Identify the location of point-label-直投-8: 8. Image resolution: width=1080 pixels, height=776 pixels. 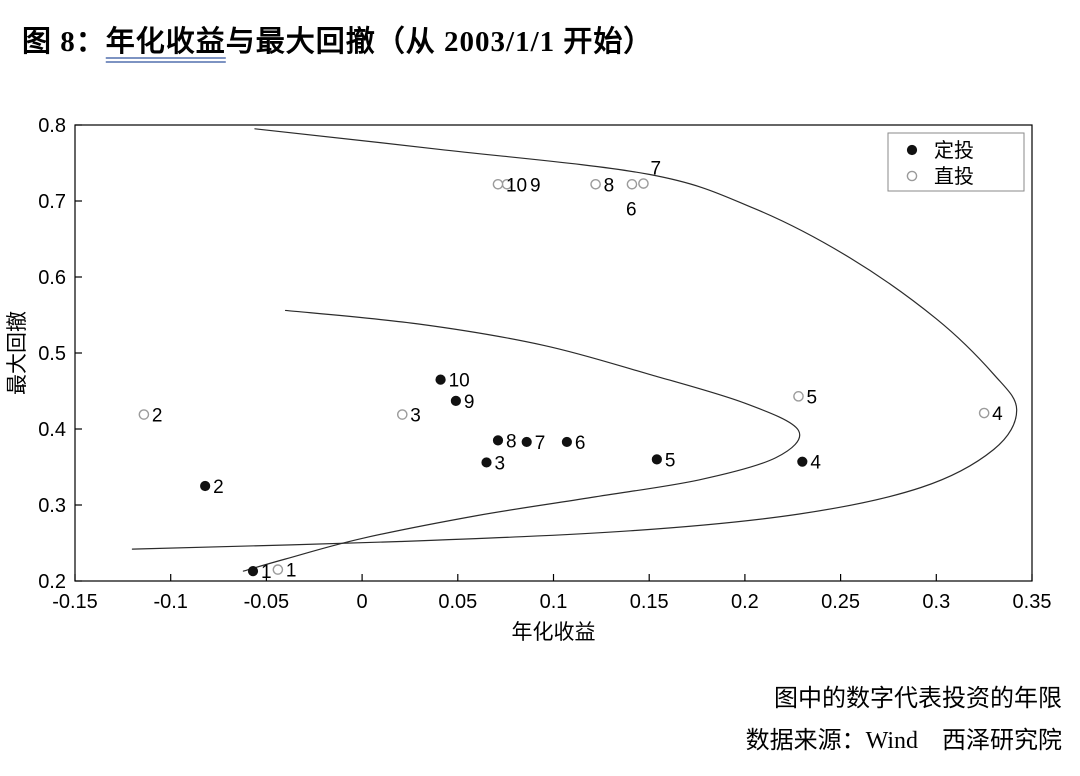
(609, 185).